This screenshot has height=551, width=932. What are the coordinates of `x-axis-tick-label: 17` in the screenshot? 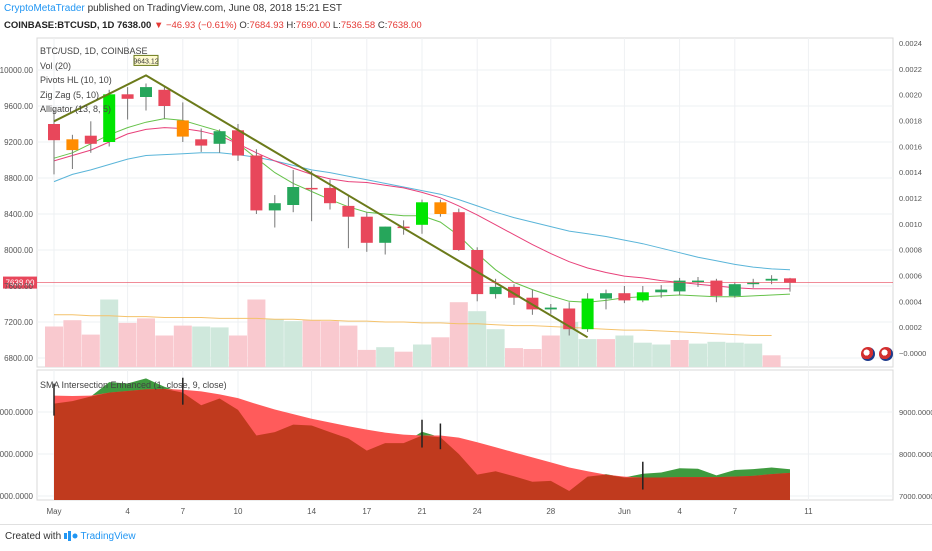 It's located at (366, 511).